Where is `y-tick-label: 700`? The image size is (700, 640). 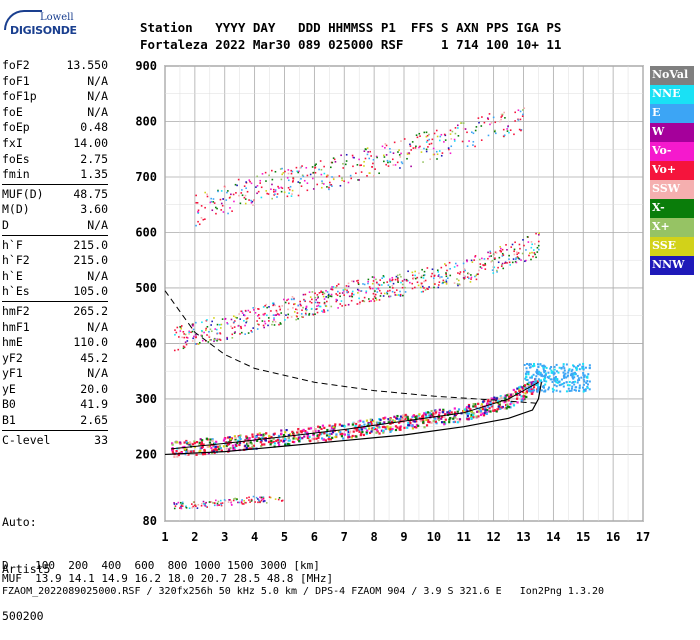 y-tick-label: 700 is located at coordinates (146, 177).